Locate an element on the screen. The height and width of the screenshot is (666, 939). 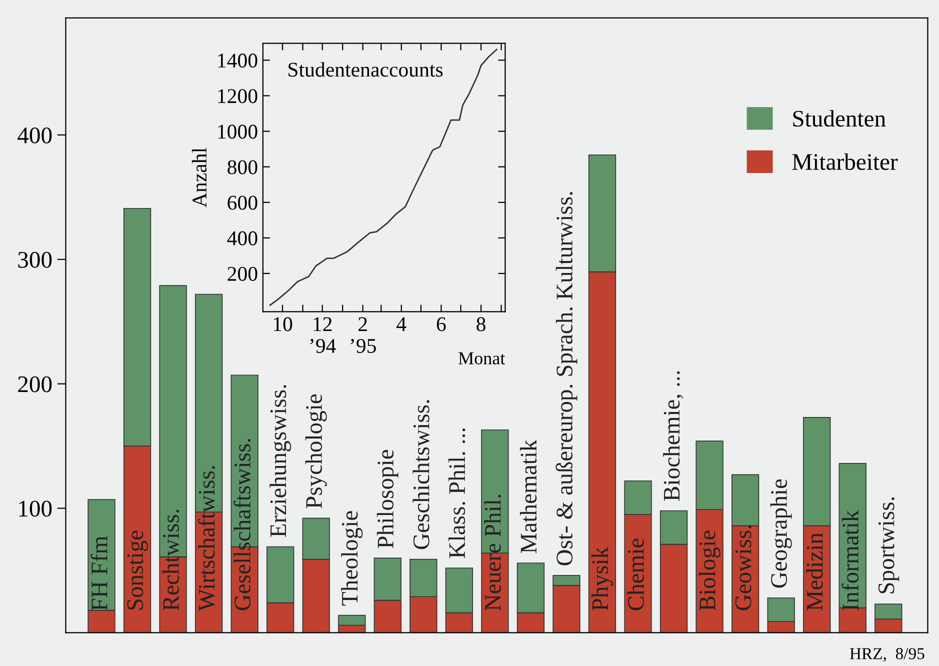
text: Studentenaccounts is located at coordinates (365, 69).